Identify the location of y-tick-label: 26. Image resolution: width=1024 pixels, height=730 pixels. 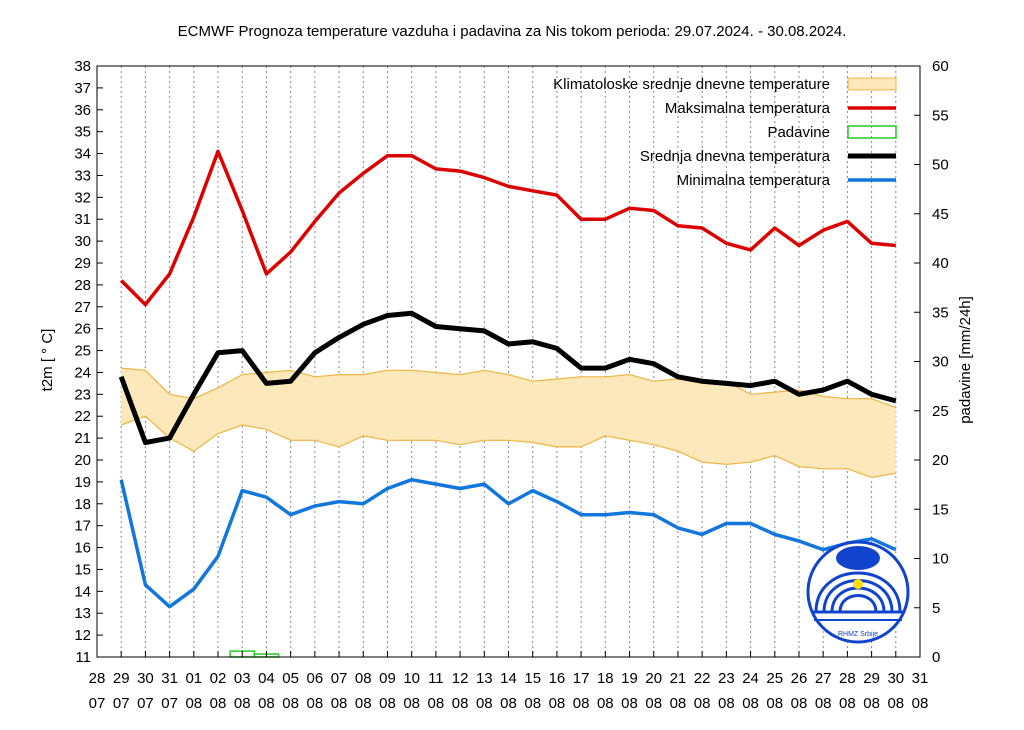
(82, 329).